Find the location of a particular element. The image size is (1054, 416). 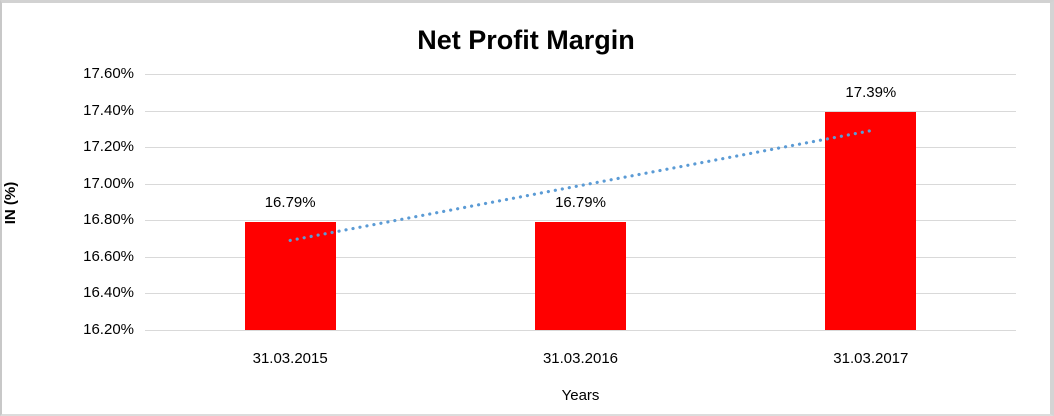

bar-data-label: 17.39% is located at coordinates (871, 93).